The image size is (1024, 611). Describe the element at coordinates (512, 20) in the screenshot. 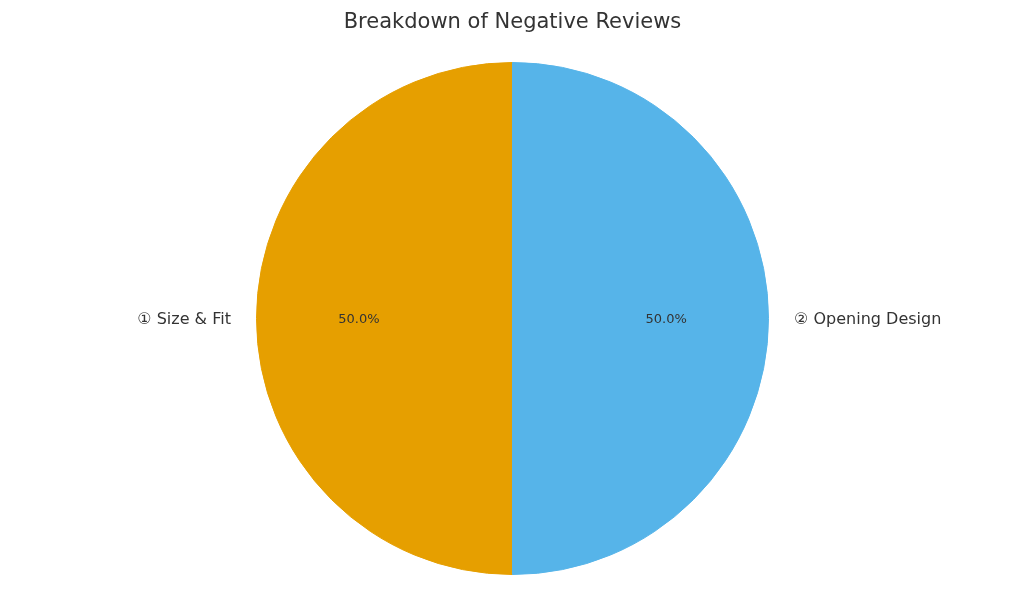

I see `chart-title: Breakdown of Negative Reviews` at that location.